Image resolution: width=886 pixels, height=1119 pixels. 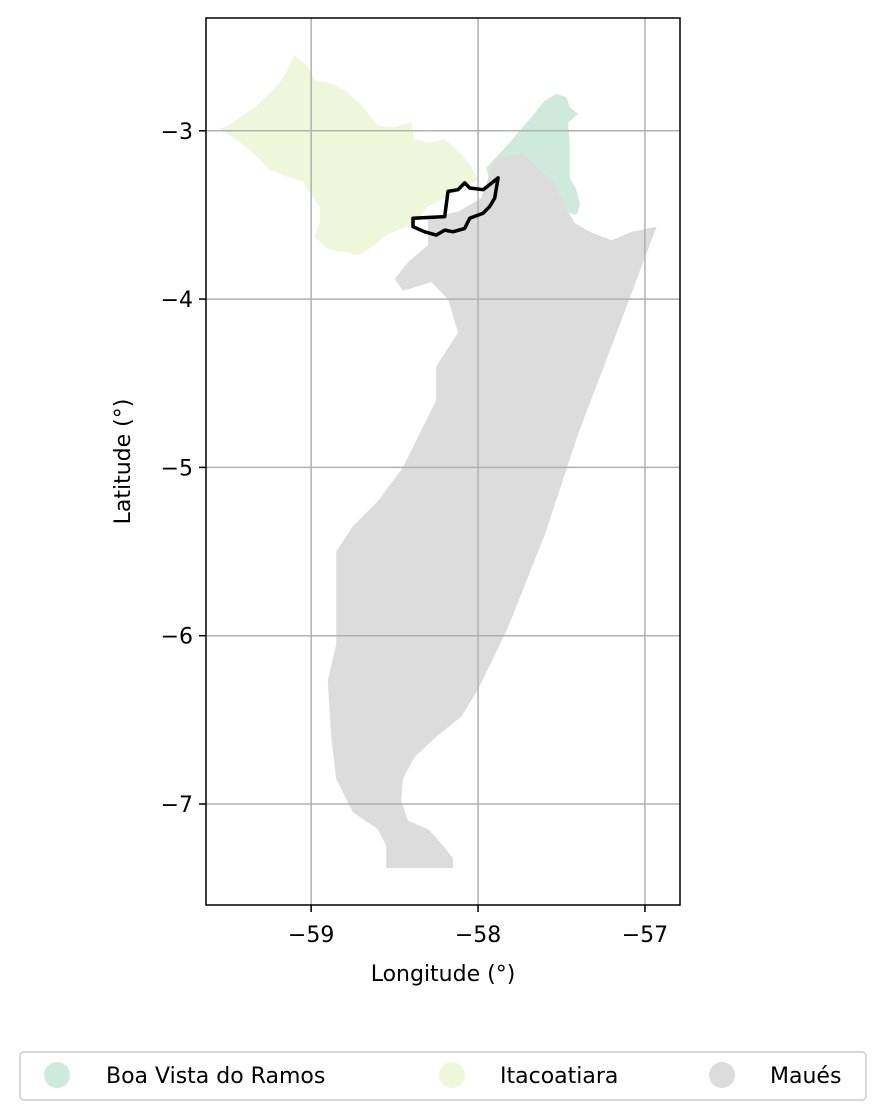 What do you see at coordinates (177, 300) in the screenshot?
I see `y-tick-label: −4` at bounding box center [177, 300].